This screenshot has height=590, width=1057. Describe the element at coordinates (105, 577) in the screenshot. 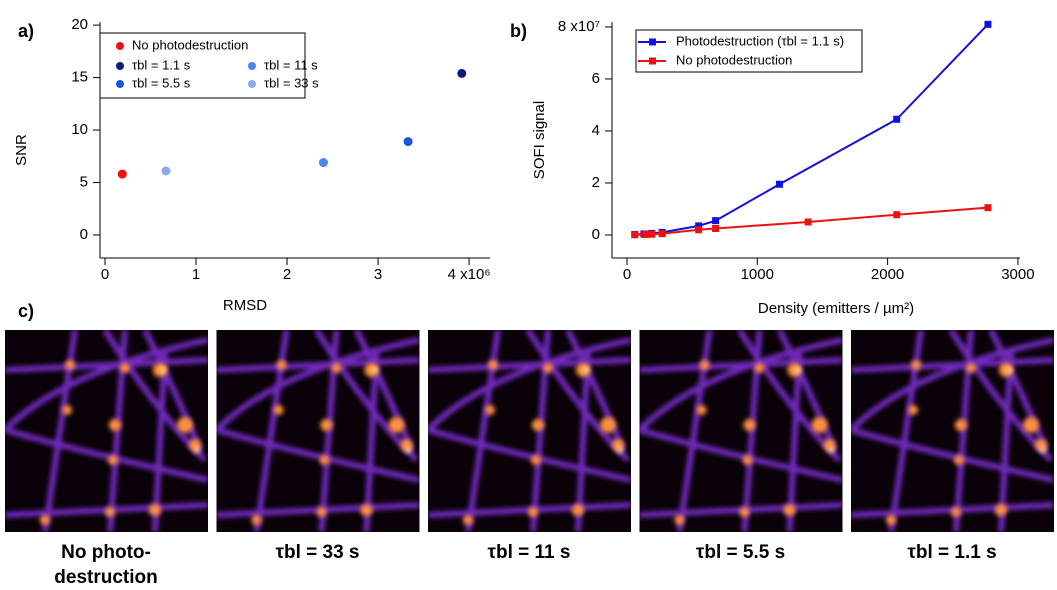

I see `caption: destruction` at that location.